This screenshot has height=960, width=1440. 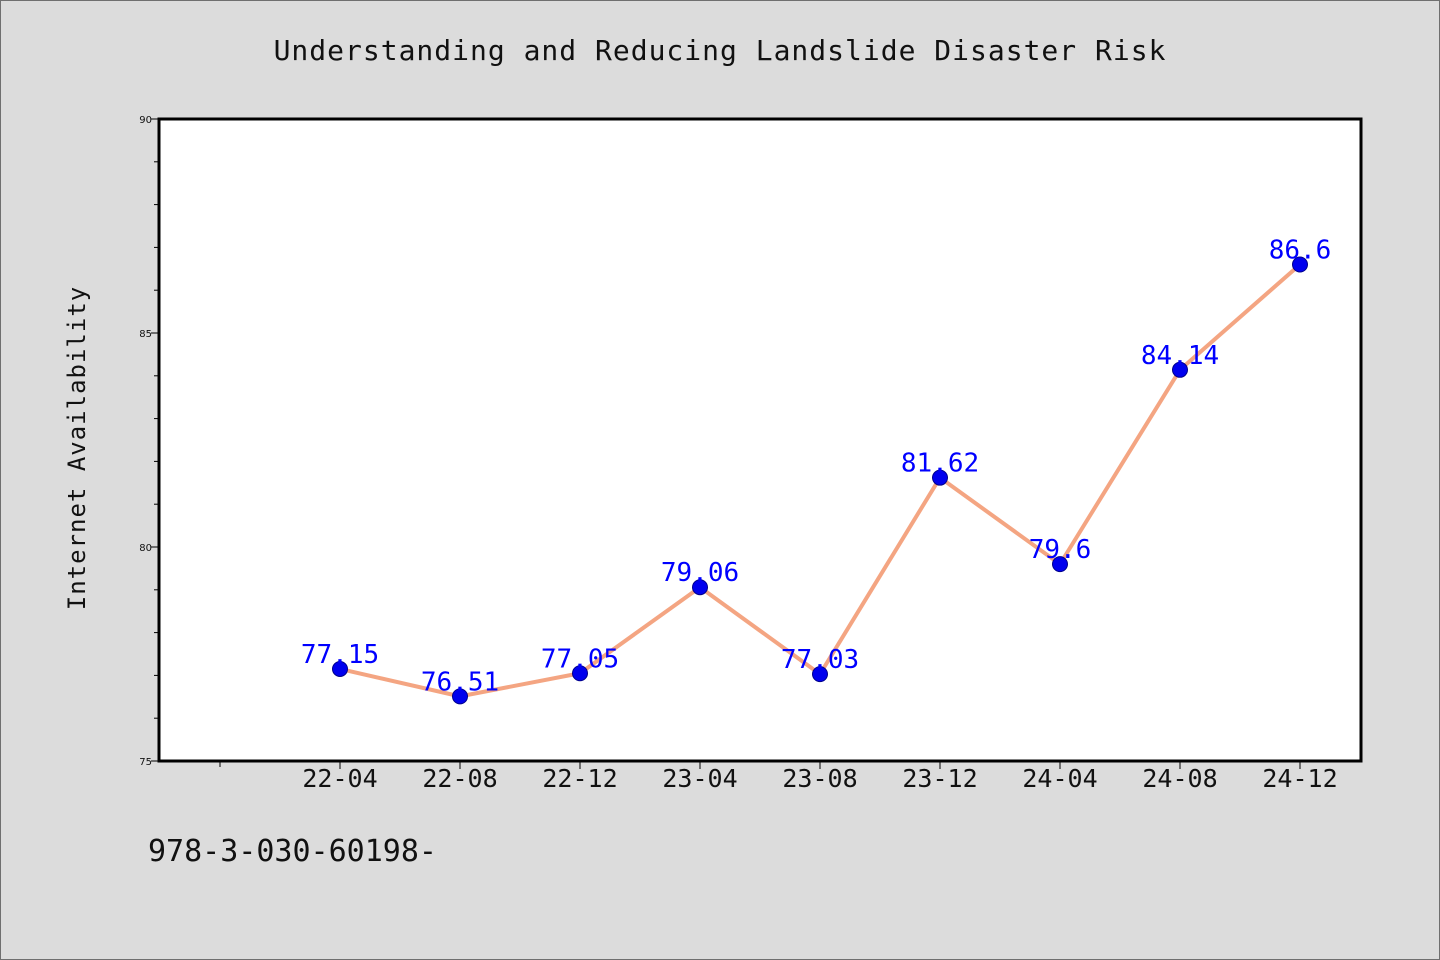 What do you see at coordinates (820, 660) in the screenshot?
I see `data-label: 77.03` at bounding box center [820, 660].